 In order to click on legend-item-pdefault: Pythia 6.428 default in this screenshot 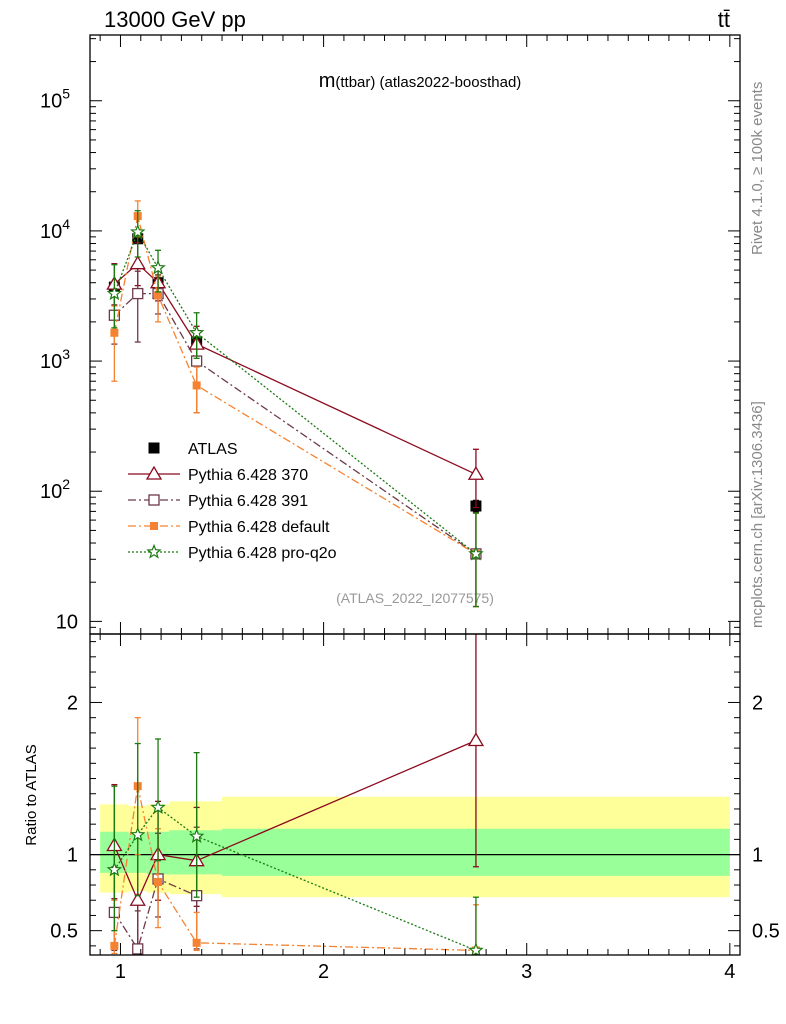, I will do `click(229, 527)`.